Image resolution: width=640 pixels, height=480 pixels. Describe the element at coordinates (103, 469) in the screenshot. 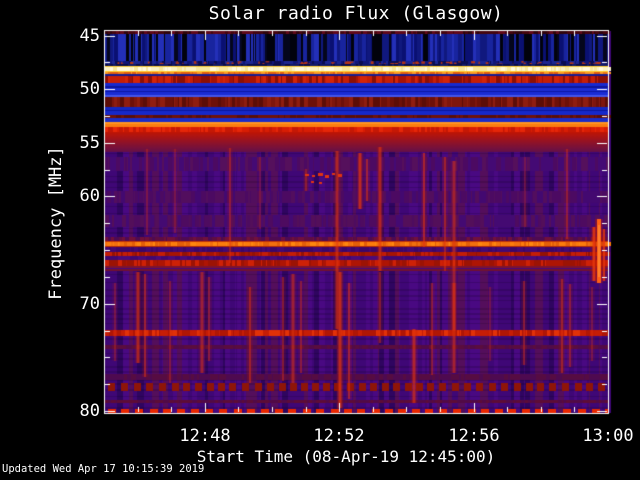

I see `updated-timestamp: Updated Wed Apr 17 10:15:39 2019` at that location.